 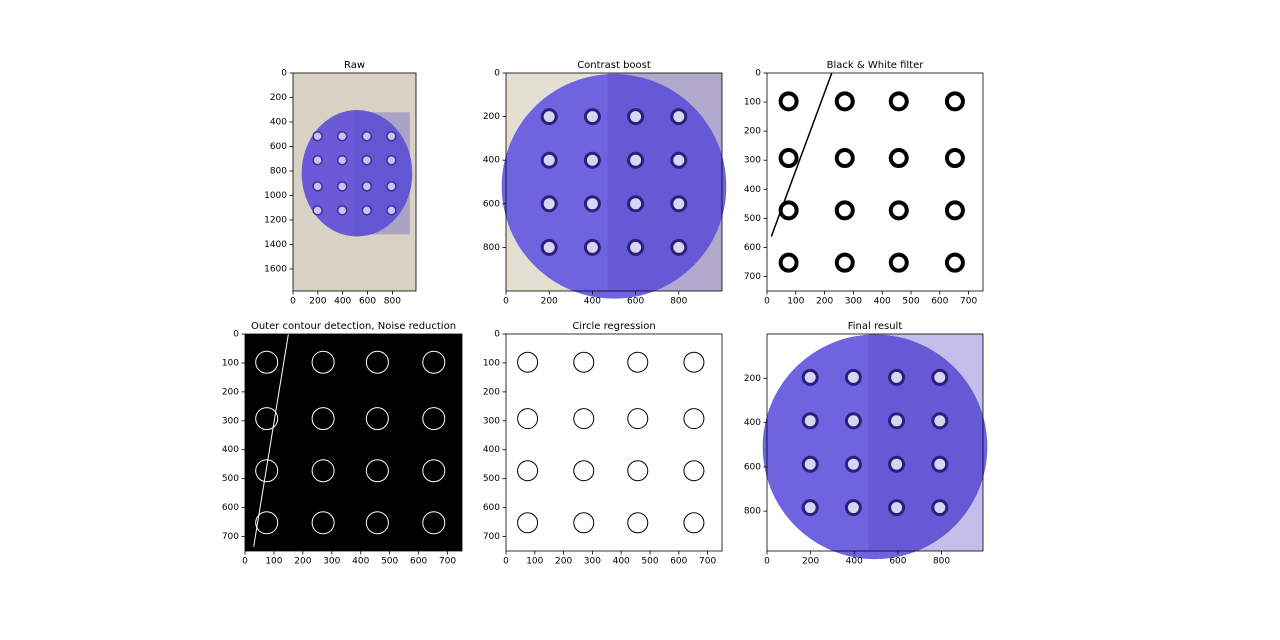 What do you see at coordinates (621, 562) in the screenshot?
I see `x-tick-label: 400` at bounding box center [621, 562].